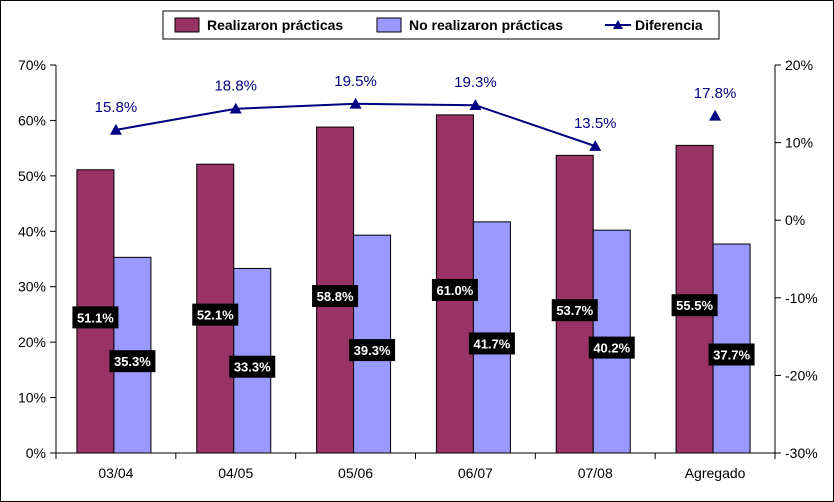 This screenshot has width=834, height=502. I want to click on data-label: 35.3%, so click(132, 361).